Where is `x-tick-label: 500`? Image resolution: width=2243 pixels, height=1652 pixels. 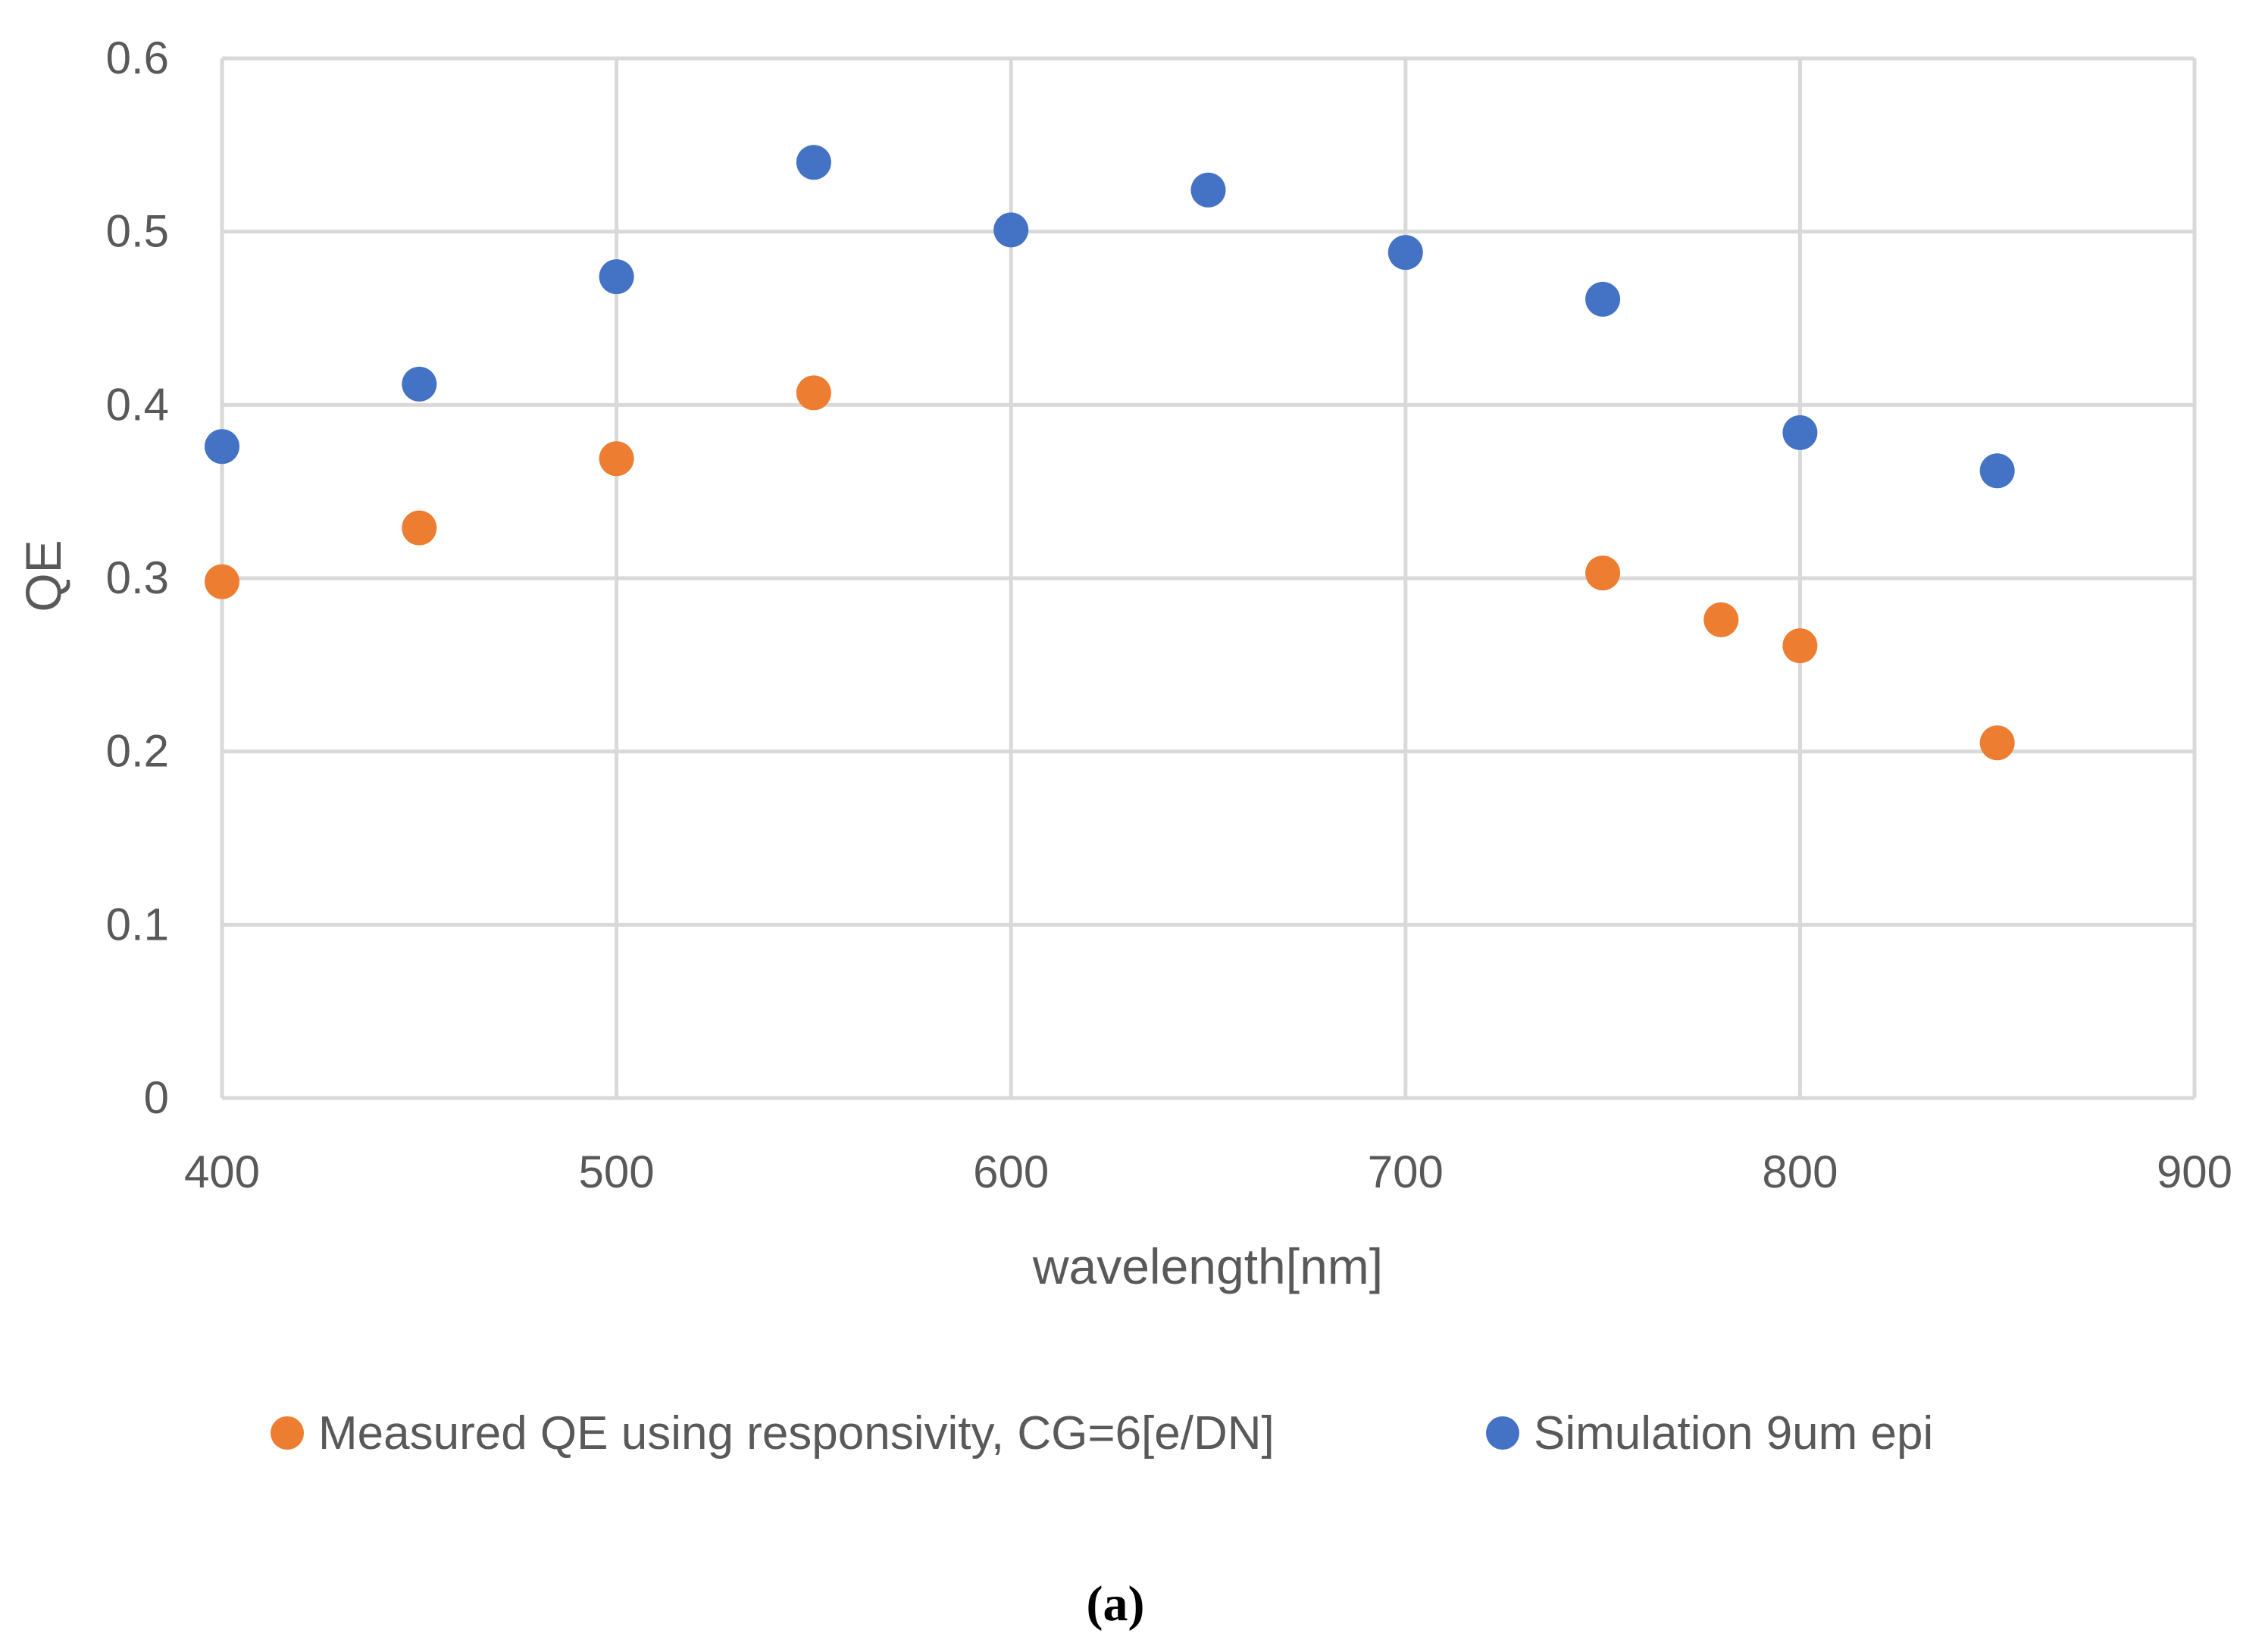 x-tick-label: 500 is located at coordinates (617, 1172).